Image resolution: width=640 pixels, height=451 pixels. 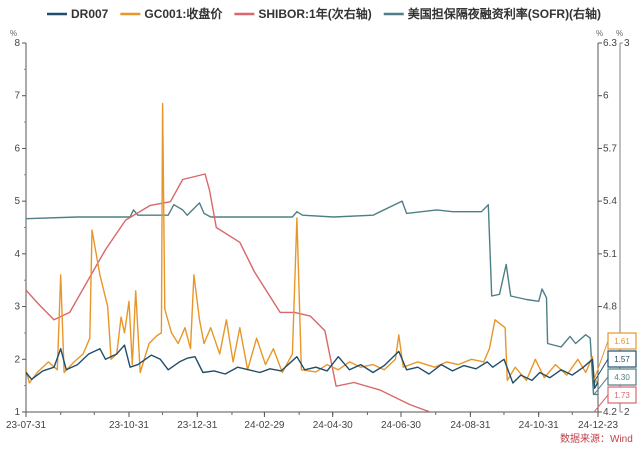 I want to click on right2-tick-label: 3, so click(x=627, y=43).